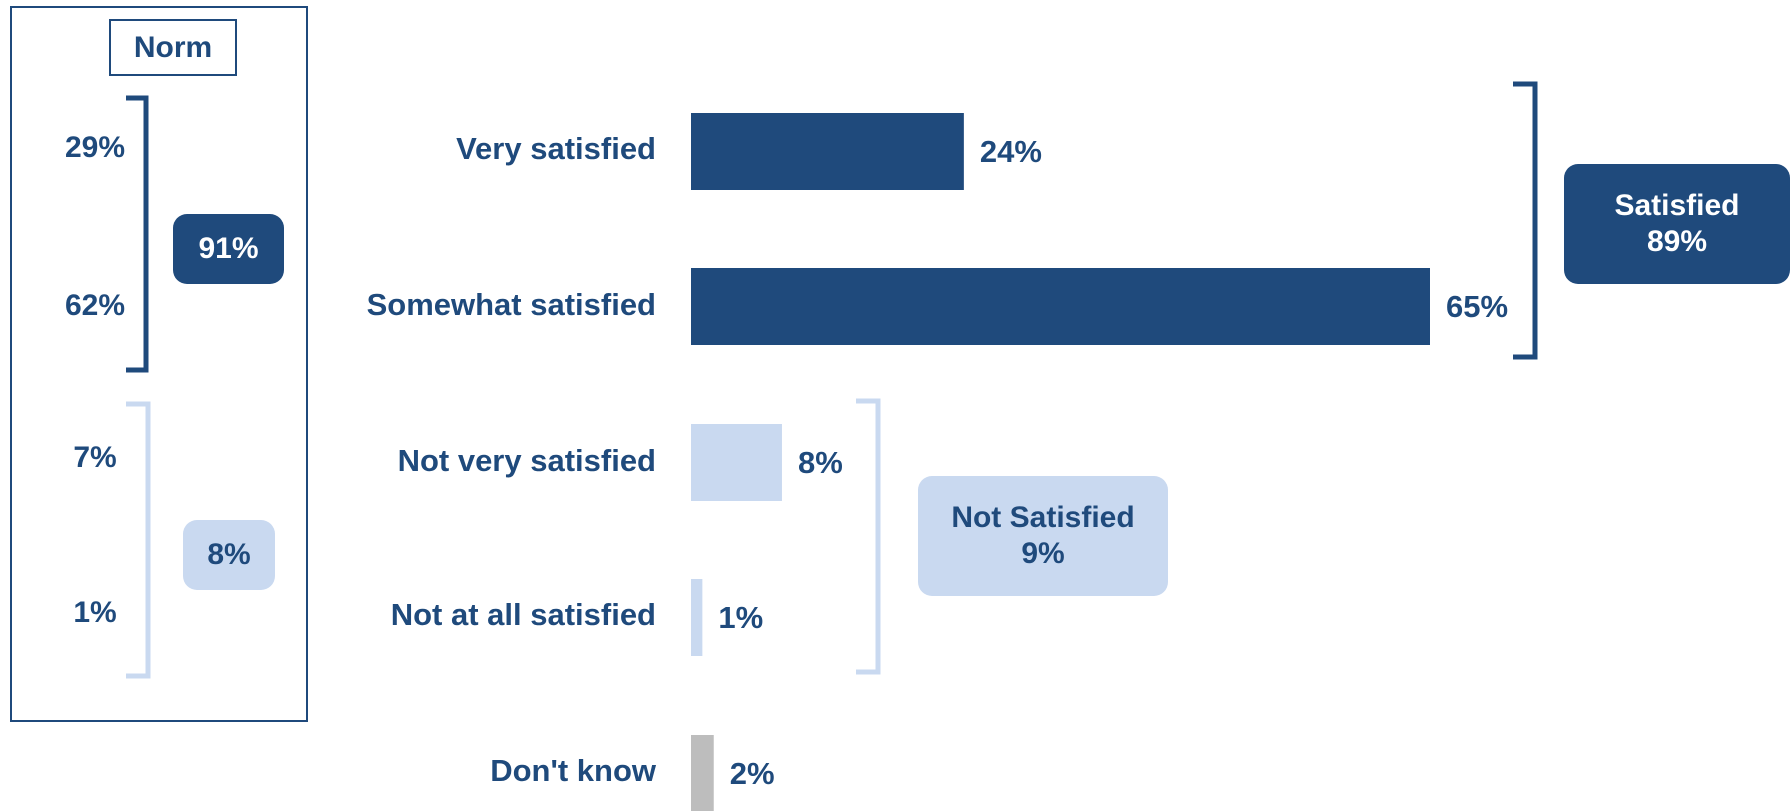  Describe the element at coordinates (229, 555) in the screenshot. I see `norm-not-satisfied-badge: 8%` at that location.